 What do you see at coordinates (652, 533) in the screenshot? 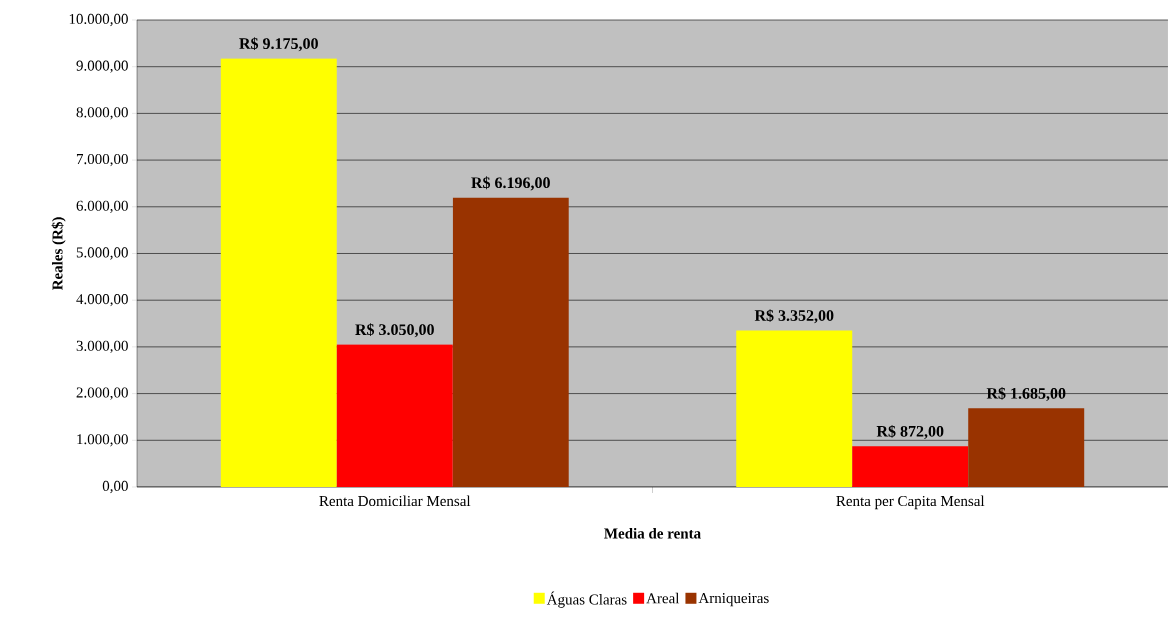
I see `x-axis-title: Media de renta` at bounding box center [652, 533].